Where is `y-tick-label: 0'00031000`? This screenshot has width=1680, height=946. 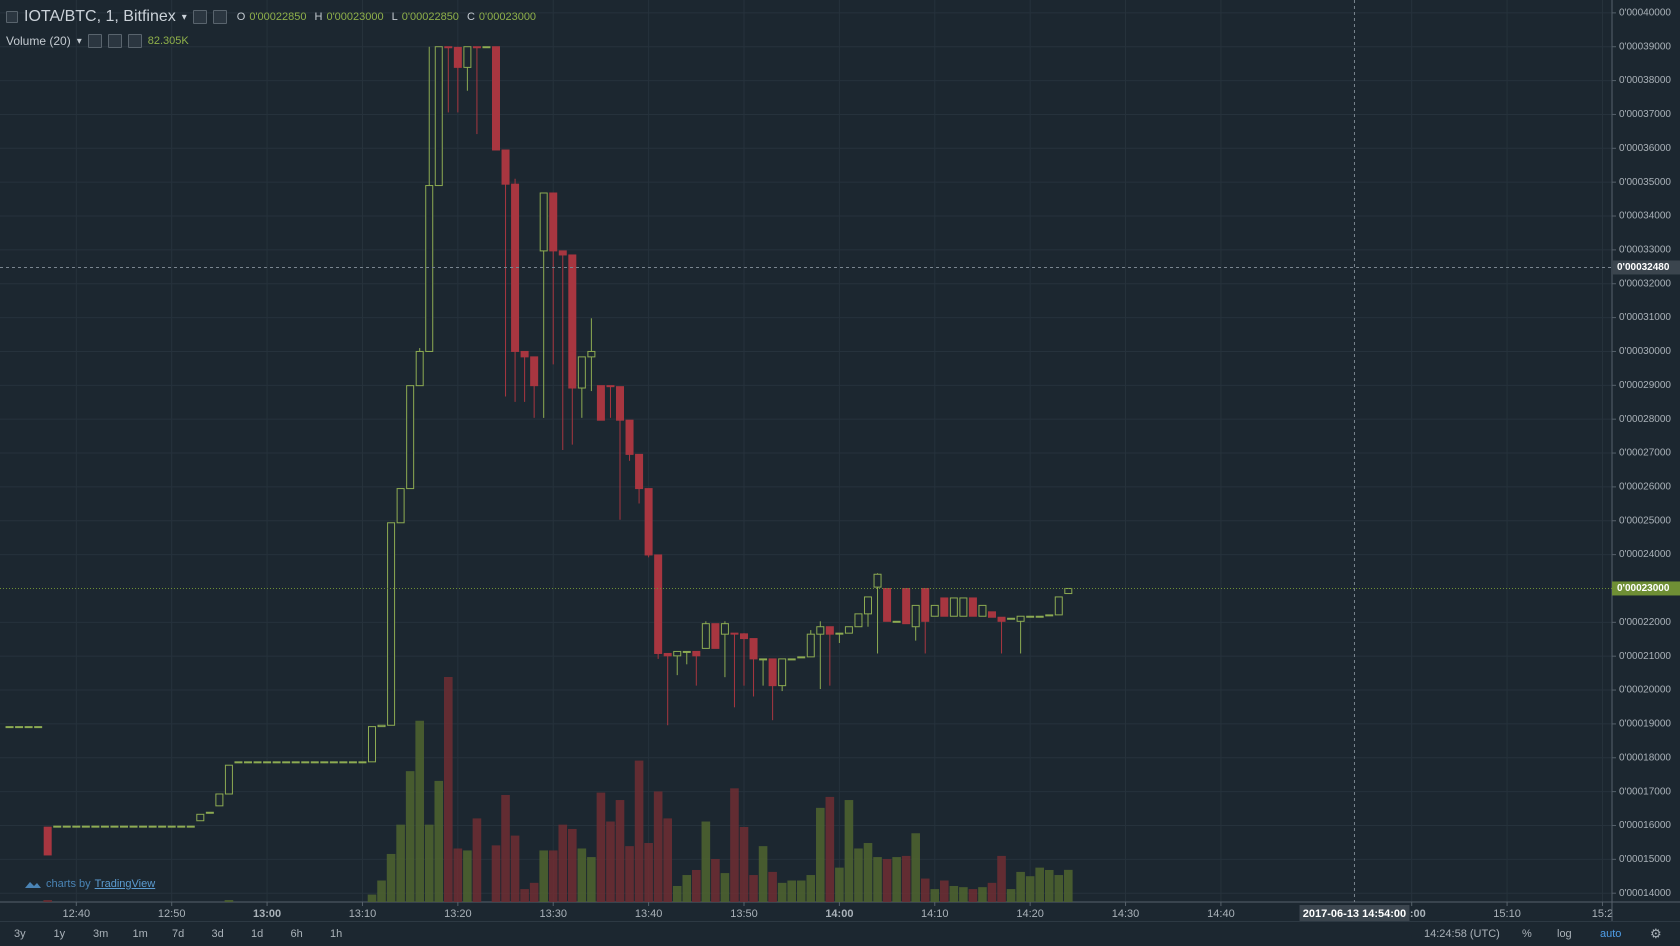 y-tick-label: 0'00031000 is located at coordinates (1645, 317).